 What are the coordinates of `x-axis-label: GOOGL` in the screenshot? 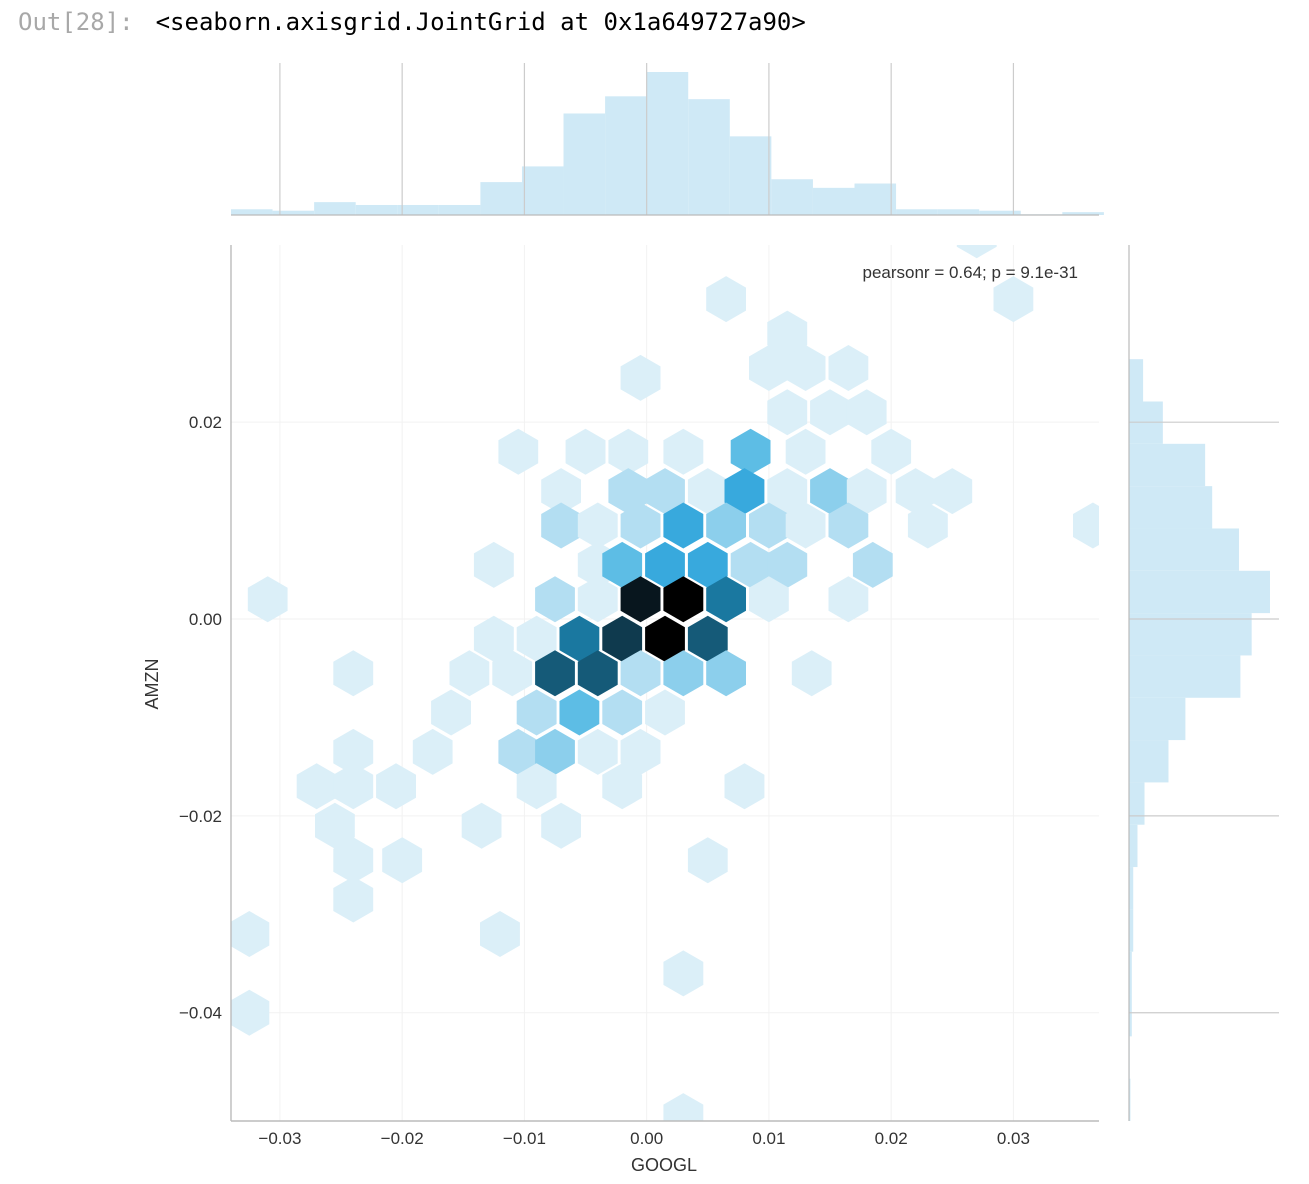 It's located at (664, 1165).